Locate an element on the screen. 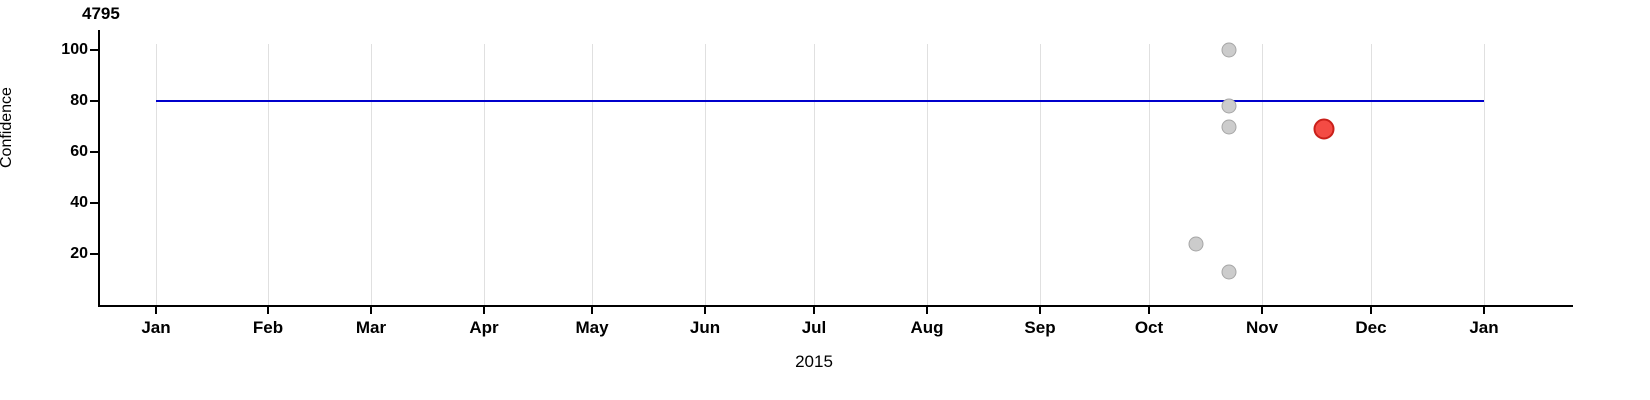 The height and width of the screenshot is (400, 1650). x-tick-label-feb-1: Feb is located at coordinates (268, 327).